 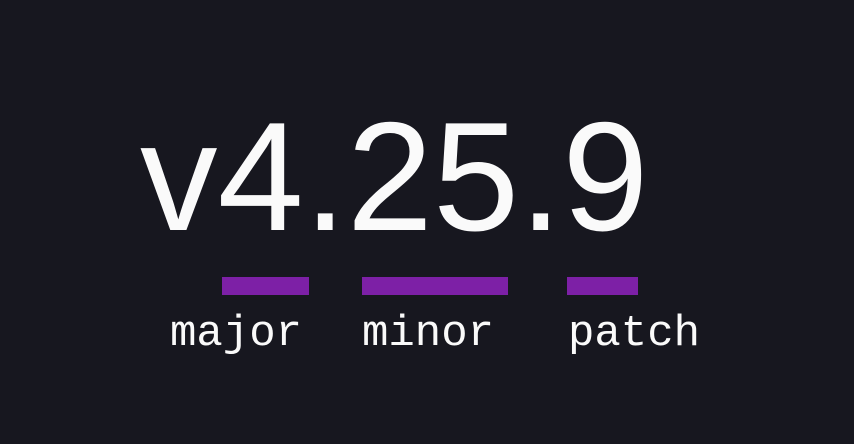 What do you see at coordinates (265, 286) in the screenshot?
I see `major-underline-bar` at bounding box center [265, 286].